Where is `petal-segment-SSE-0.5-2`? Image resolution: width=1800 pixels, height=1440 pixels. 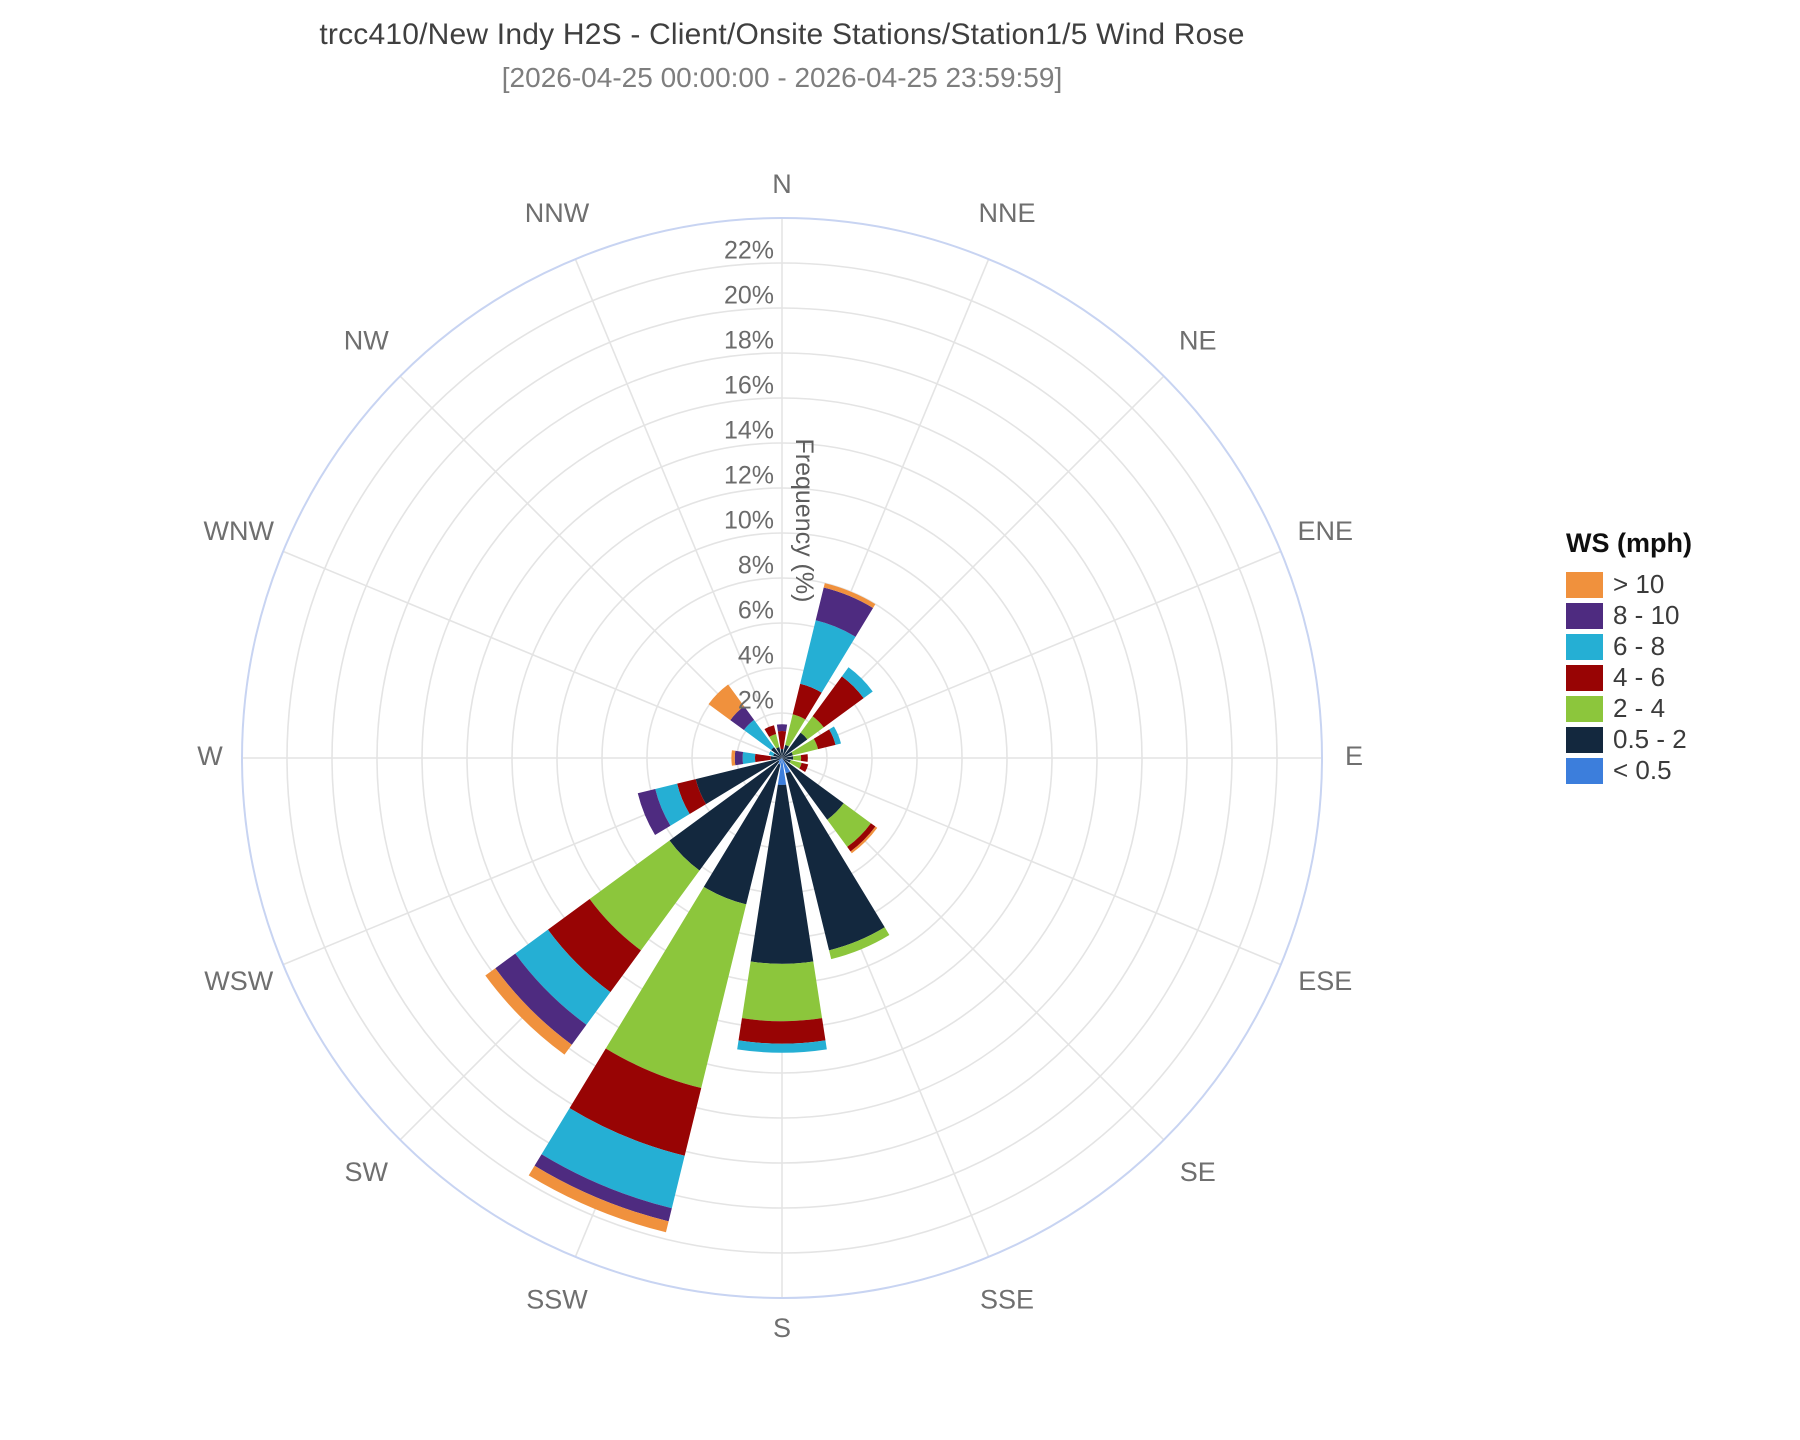
petal-segment-SSE-0.5-2 is located at coordinates (835, 861).